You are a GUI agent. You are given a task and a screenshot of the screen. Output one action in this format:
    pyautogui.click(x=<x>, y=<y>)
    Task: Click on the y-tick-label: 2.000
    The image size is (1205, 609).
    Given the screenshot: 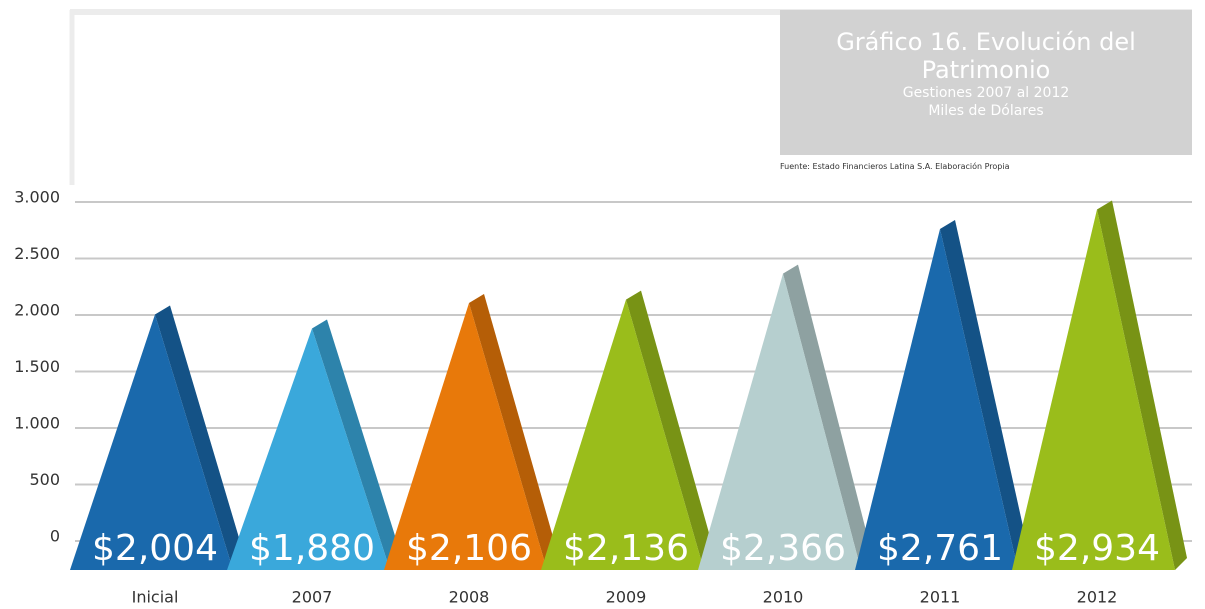 What is the action you would take?
    pyautogui.click(x=37, y=310)
    